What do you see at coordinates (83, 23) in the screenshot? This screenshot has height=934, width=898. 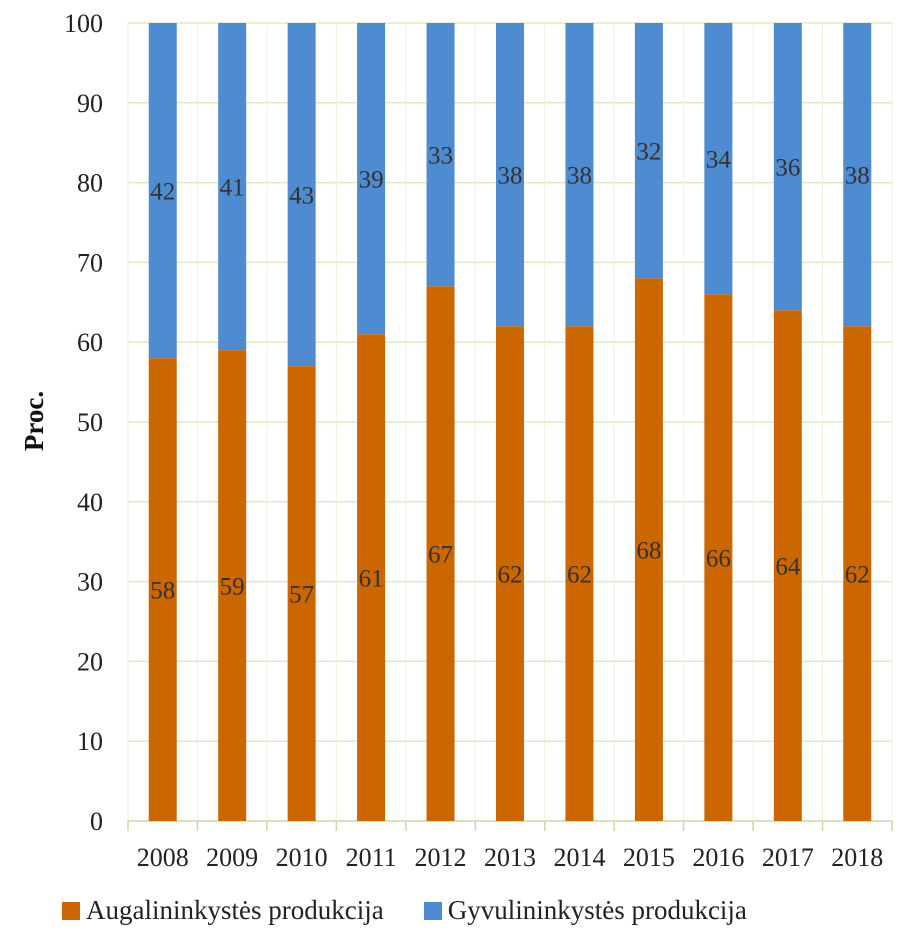 I see `y-tick-label: 100` at bounding box center [83, 23].